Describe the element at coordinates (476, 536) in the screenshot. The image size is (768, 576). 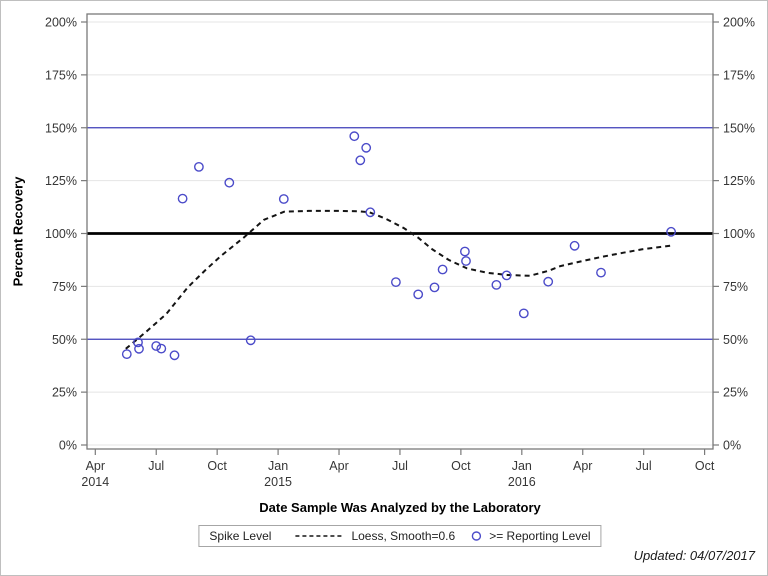
I see `open-circle-icon` at that location.